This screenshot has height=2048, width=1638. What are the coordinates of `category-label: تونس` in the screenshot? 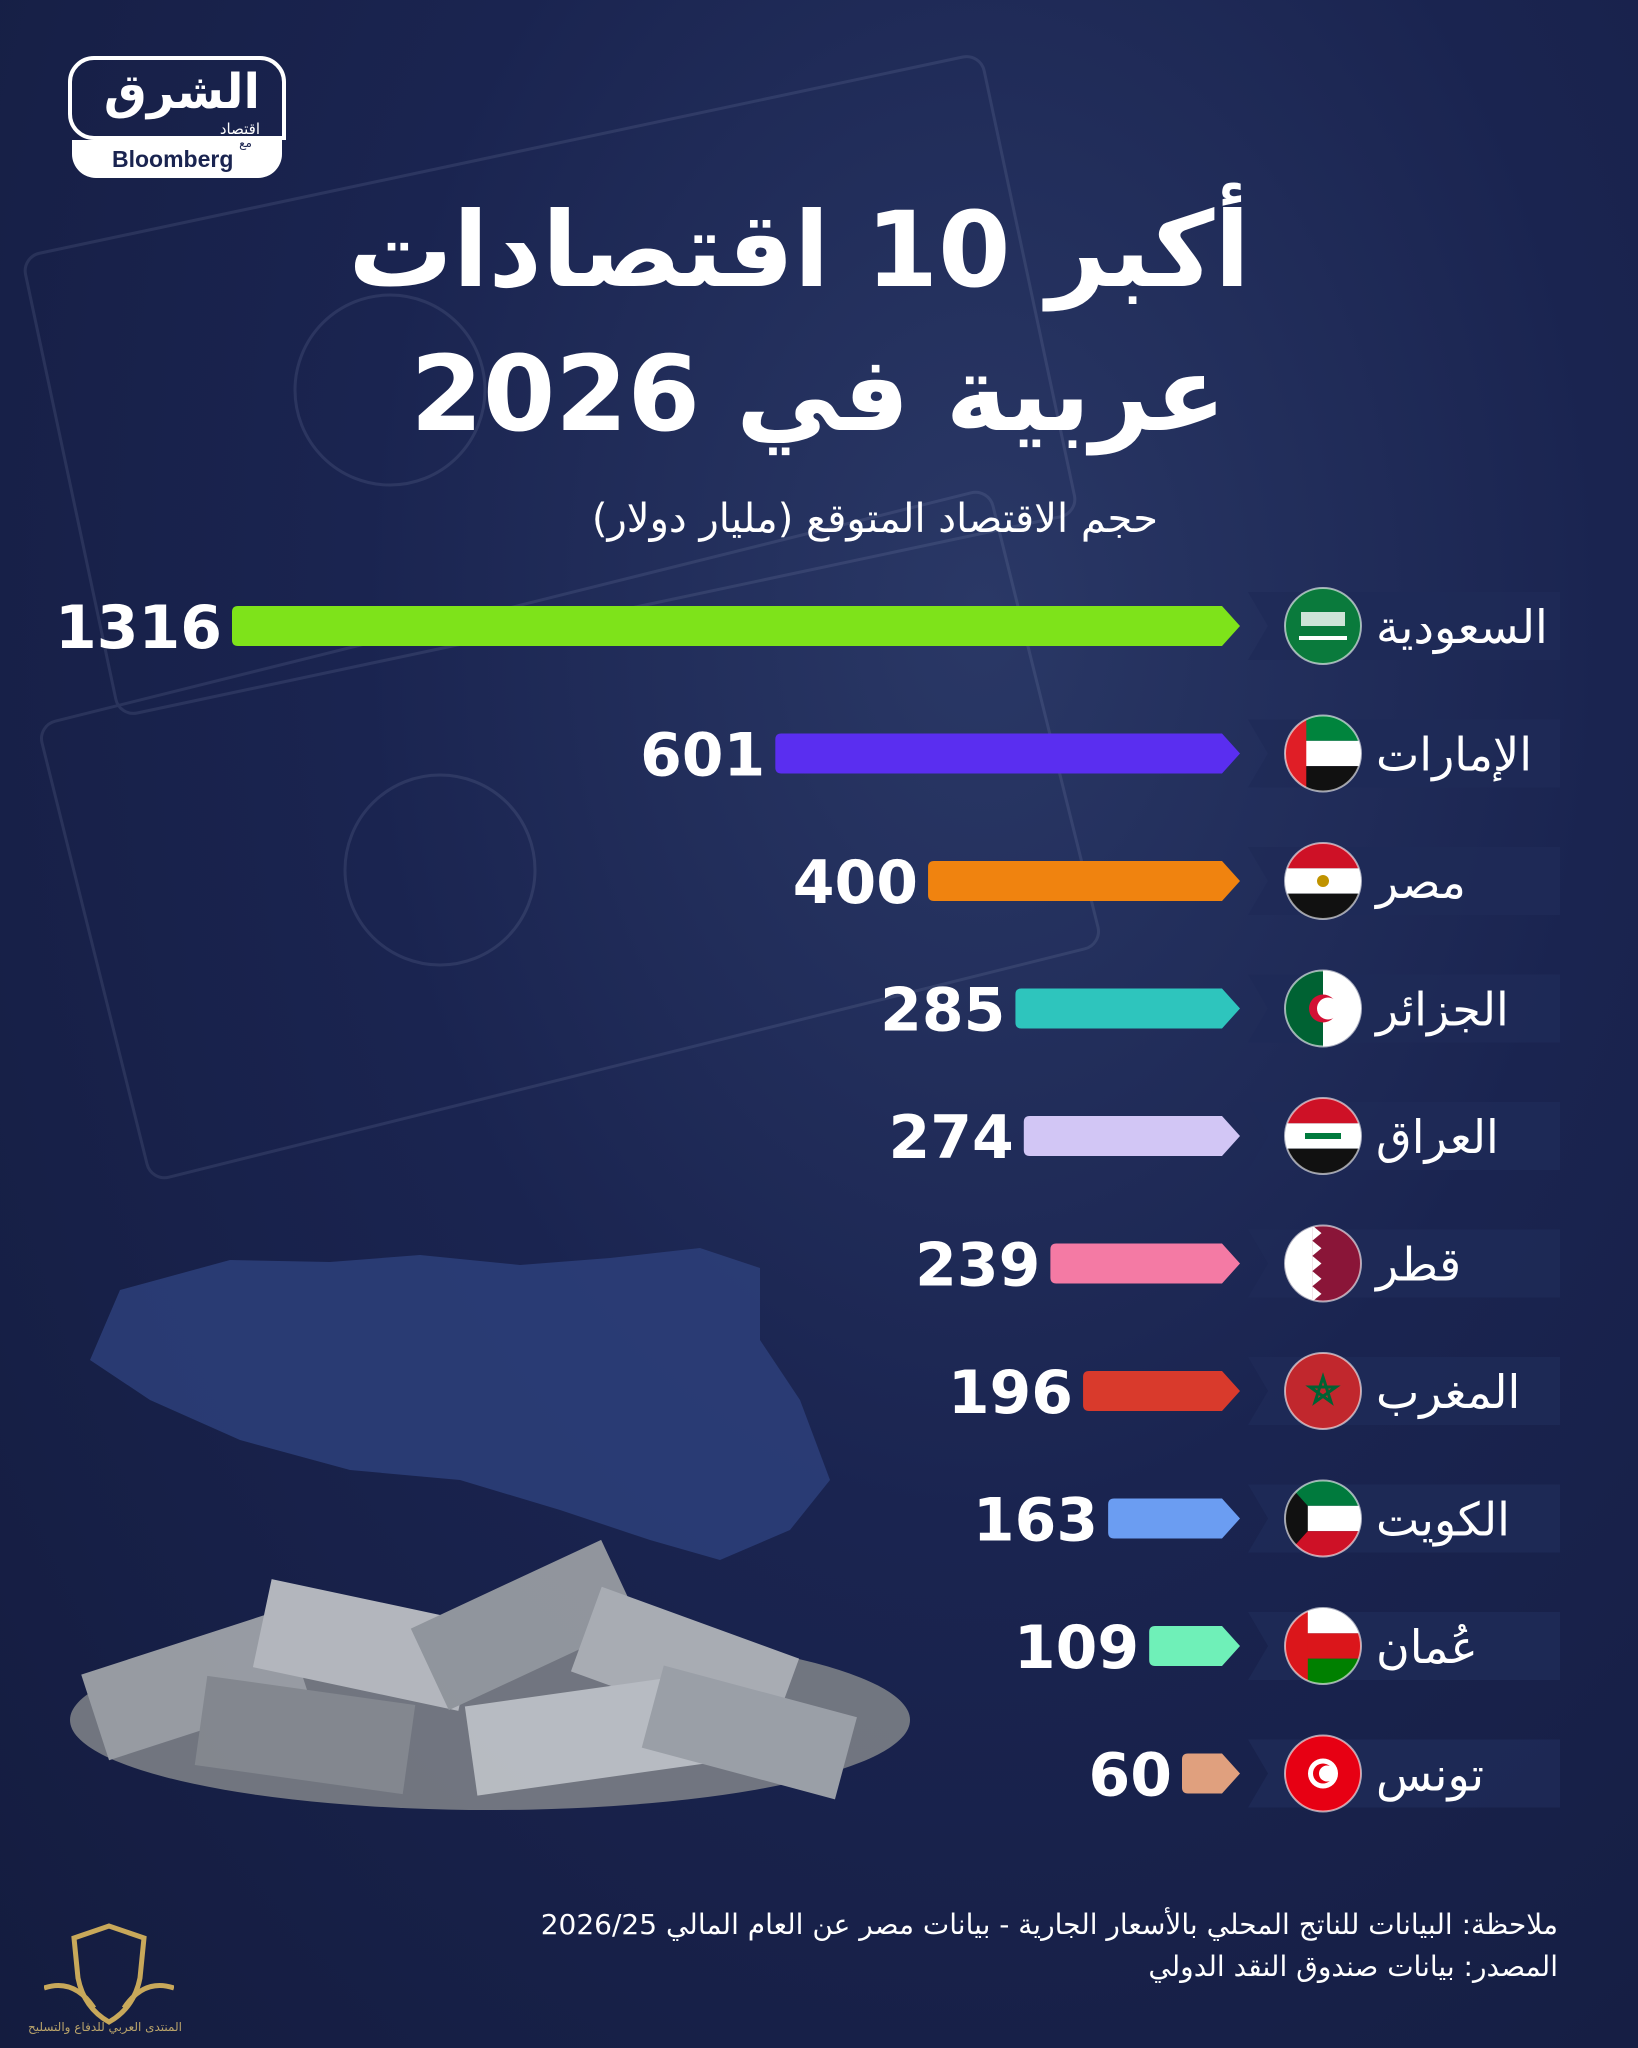 It's located at (1430, 1775).